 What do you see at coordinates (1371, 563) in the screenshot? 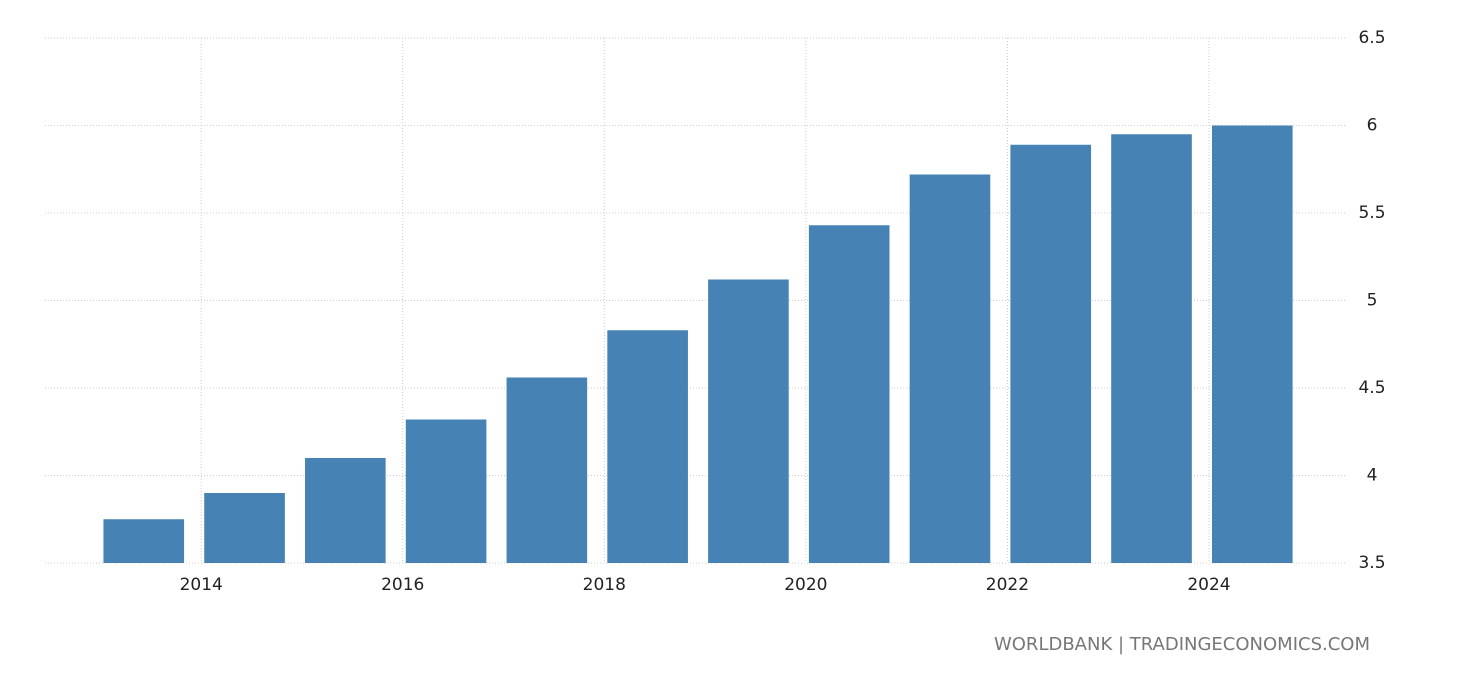
I see `y-tick-label: 3.5` at bounding box center [1371, 563].